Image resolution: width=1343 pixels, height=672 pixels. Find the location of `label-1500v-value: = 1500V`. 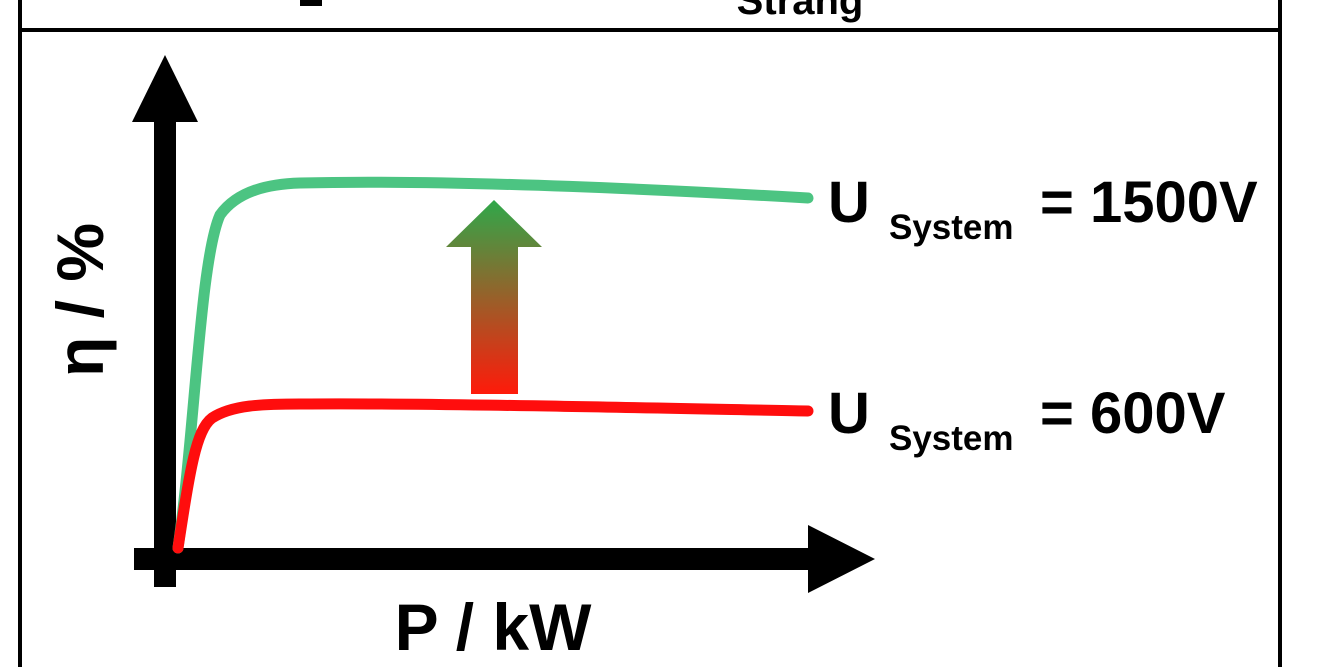

label-1500v-value: = 1500V is located at coordinates (1149, 202).